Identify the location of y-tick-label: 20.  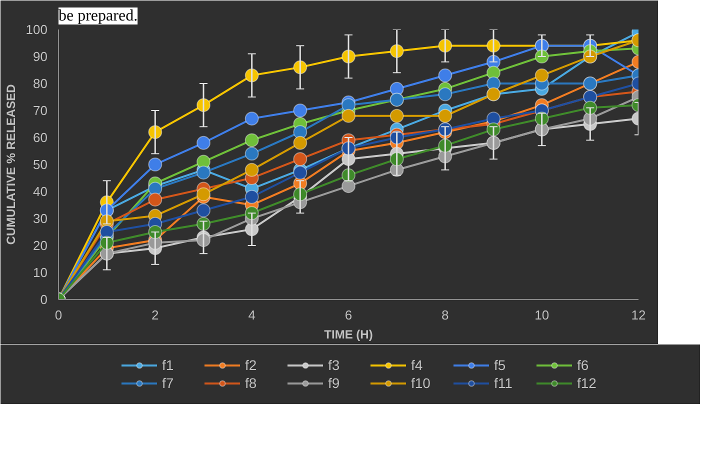
(40, 245).